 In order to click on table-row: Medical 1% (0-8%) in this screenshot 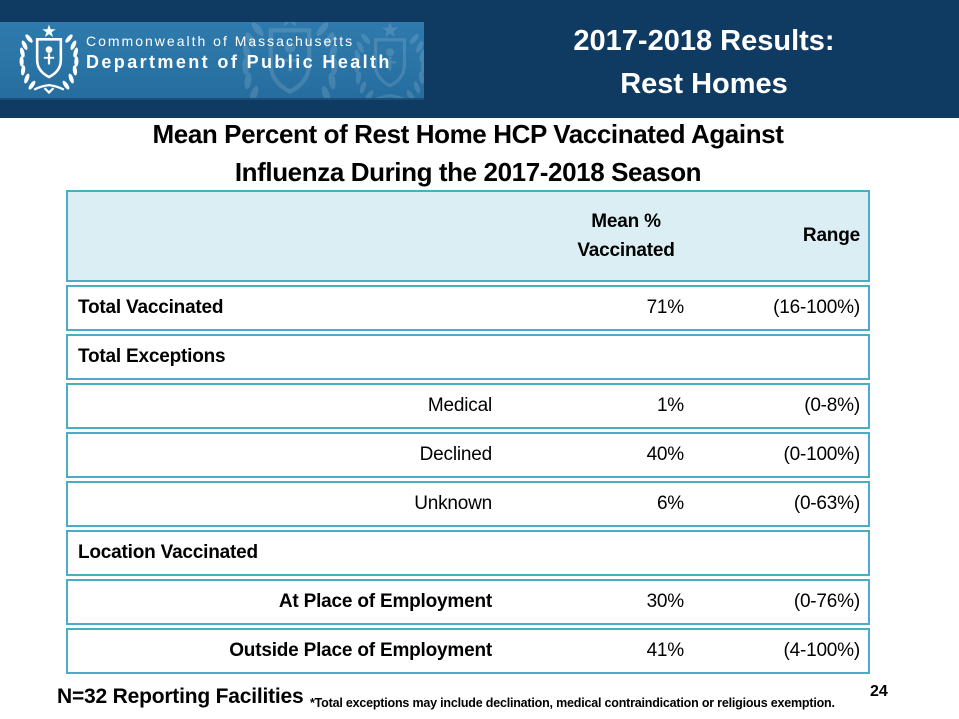, I will do `click(468, 406)`.